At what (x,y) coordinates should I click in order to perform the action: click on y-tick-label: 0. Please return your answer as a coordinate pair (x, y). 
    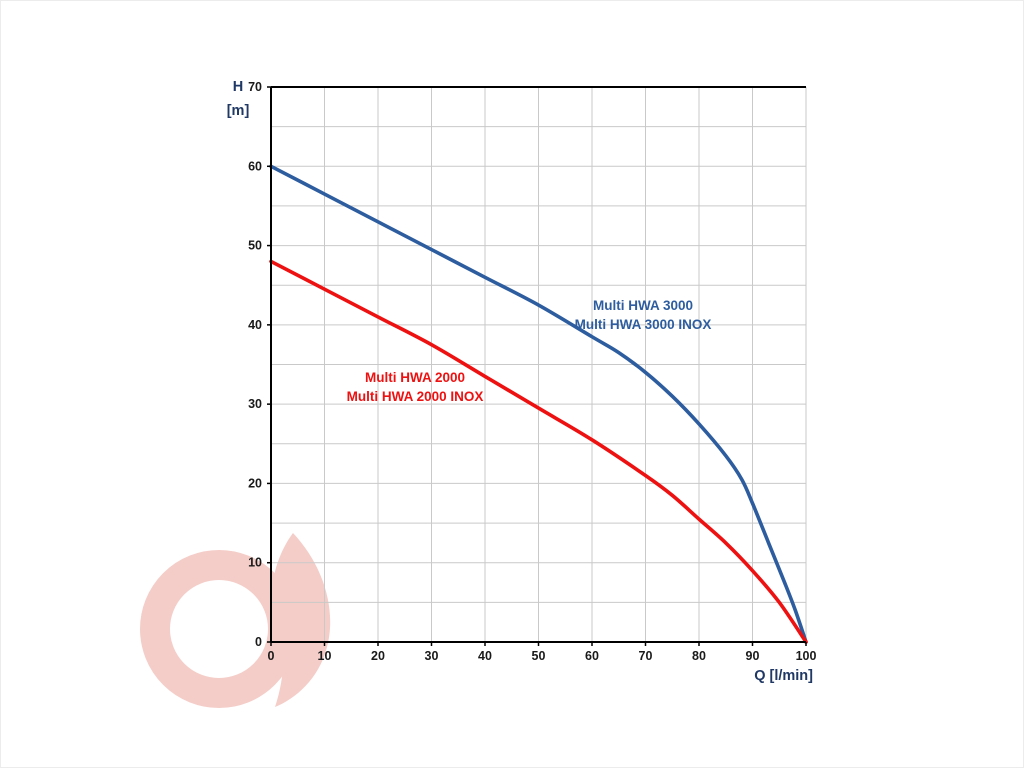
    Looking at the image, I should click on (258, 642).